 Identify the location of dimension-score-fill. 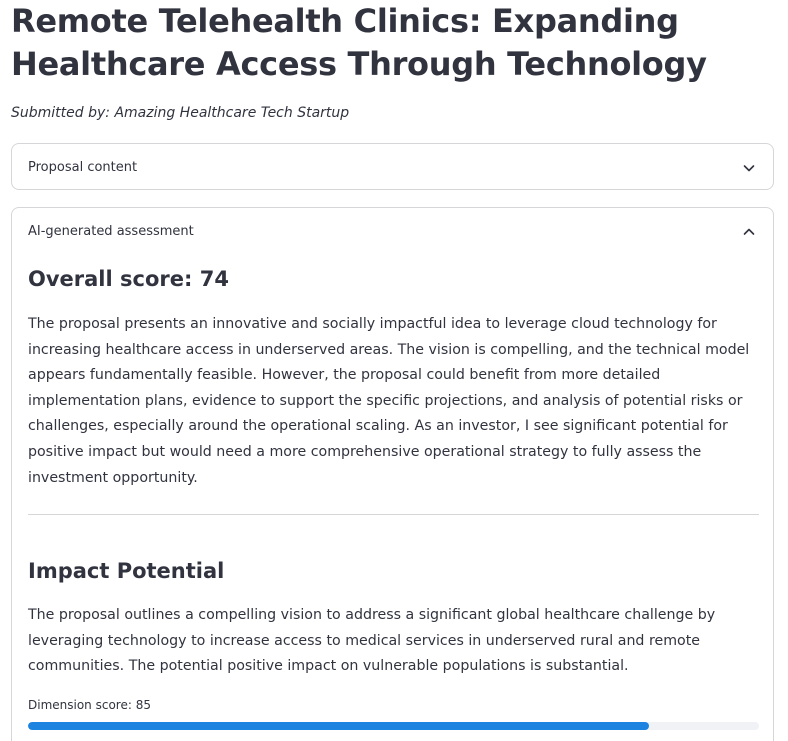
(339, 726).